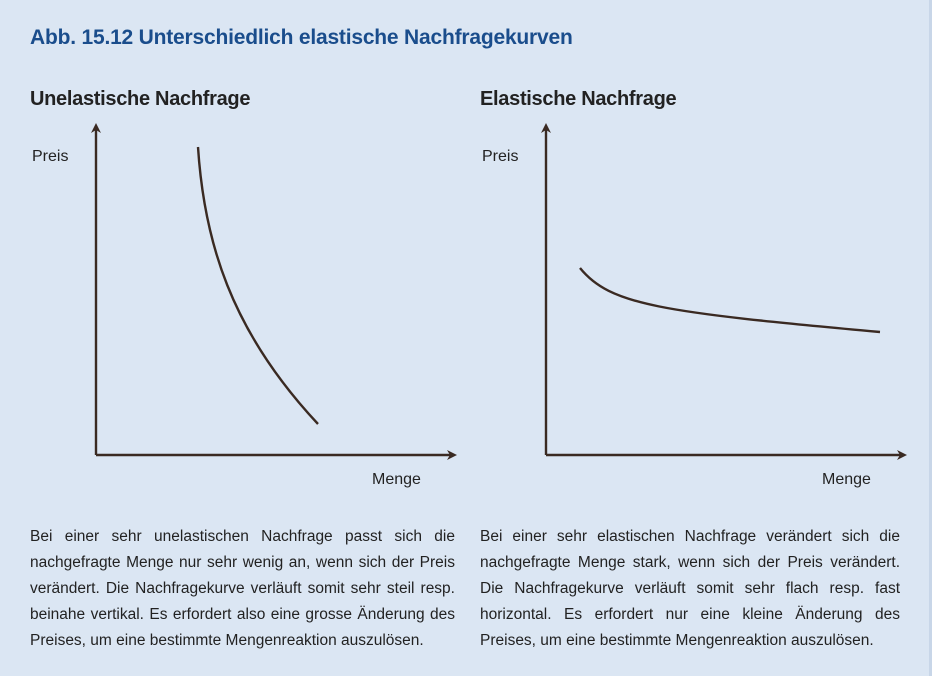 Image resolution: width=932 pixels, height=676 pixels. Describe the element at coordinates (930, 338) in the screenshot. I see `frame-border` at that location.